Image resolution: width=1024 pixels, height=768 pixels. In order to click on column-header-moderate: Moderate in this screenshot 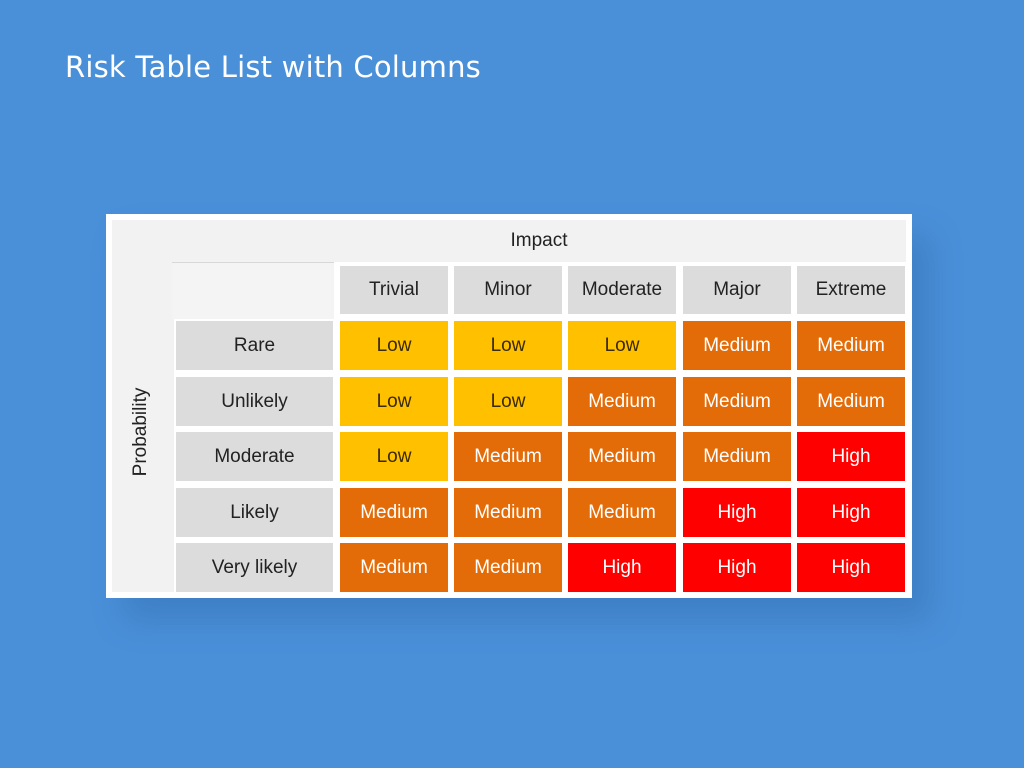, I will do `click(622, 290)`.